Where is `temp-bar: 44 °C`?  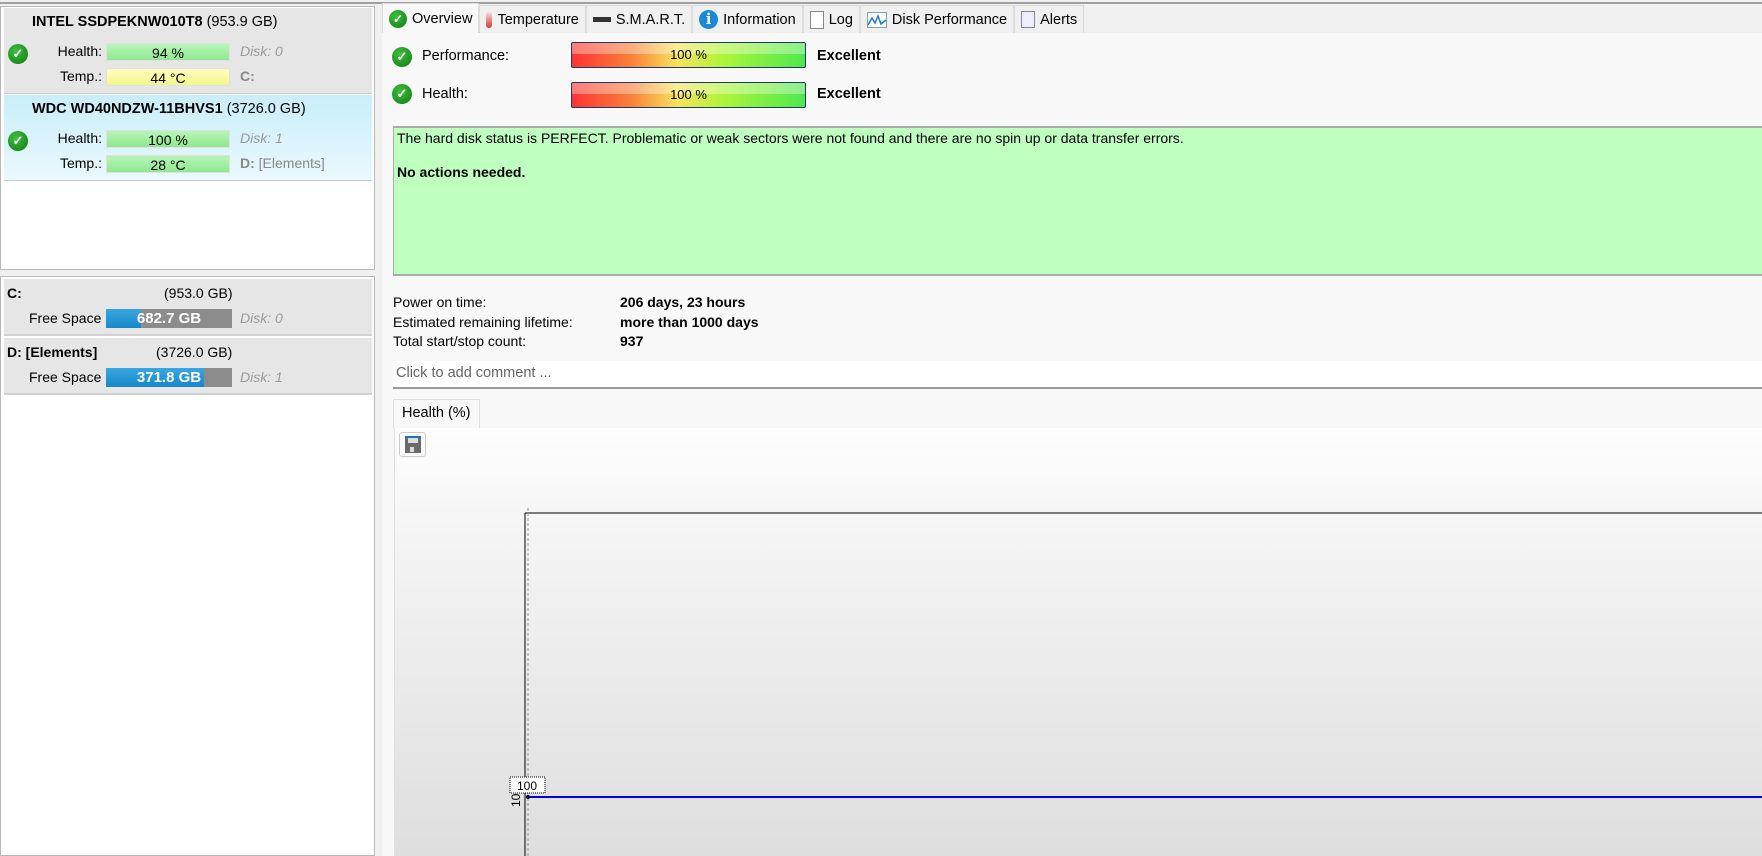
temp-bar: 44 °C is located at coordinates (168, 77).